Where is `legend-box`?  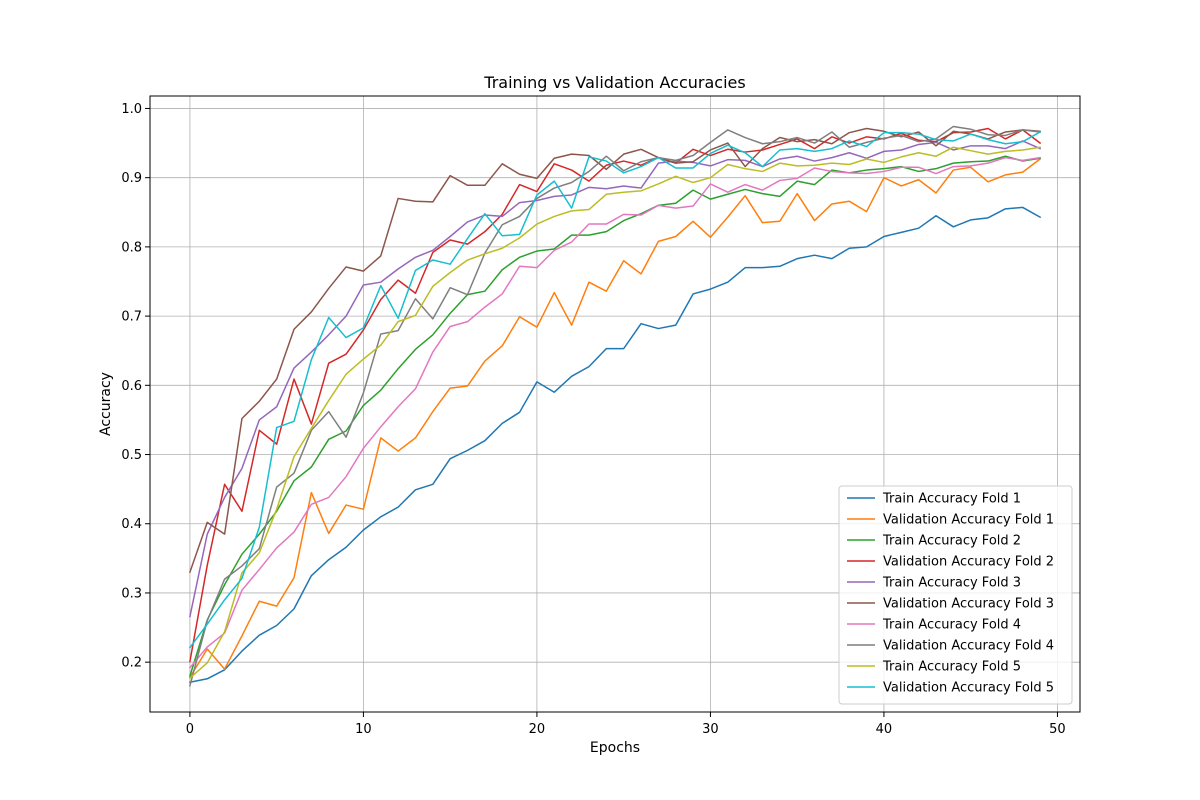 legend-box is located at coordinates (955, 595).